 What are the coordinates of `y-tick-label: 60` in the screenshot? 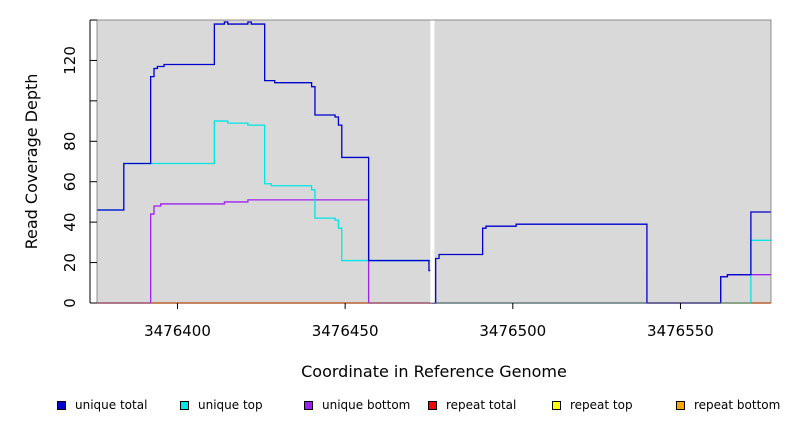 It's located at (70, 181).